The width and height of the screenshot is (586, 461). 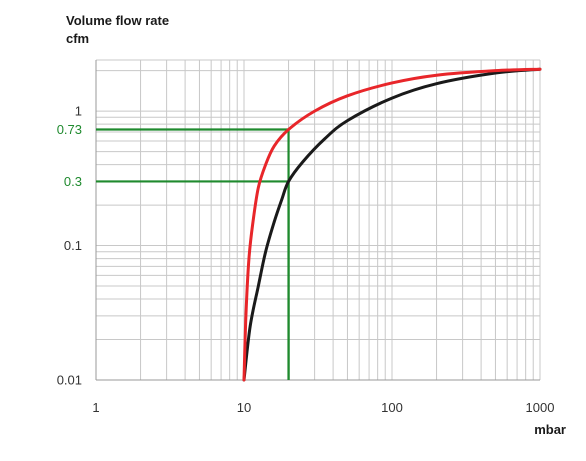 I want to click on y-tick-label: 0.3, so click(x=73, y=181).